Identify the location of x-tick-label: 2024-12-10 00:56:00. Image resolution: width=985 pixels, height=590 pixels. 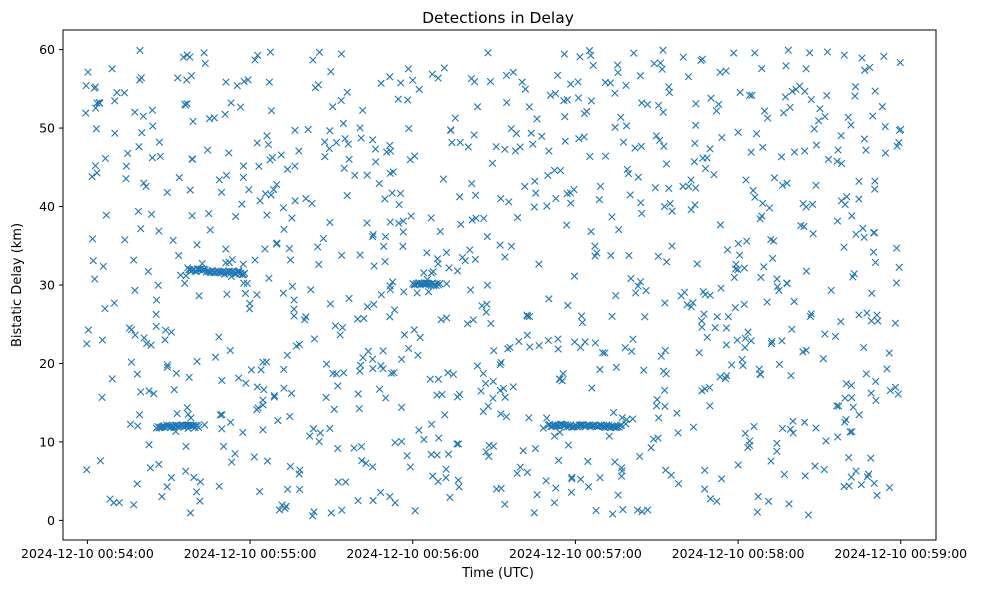
(412, 553).